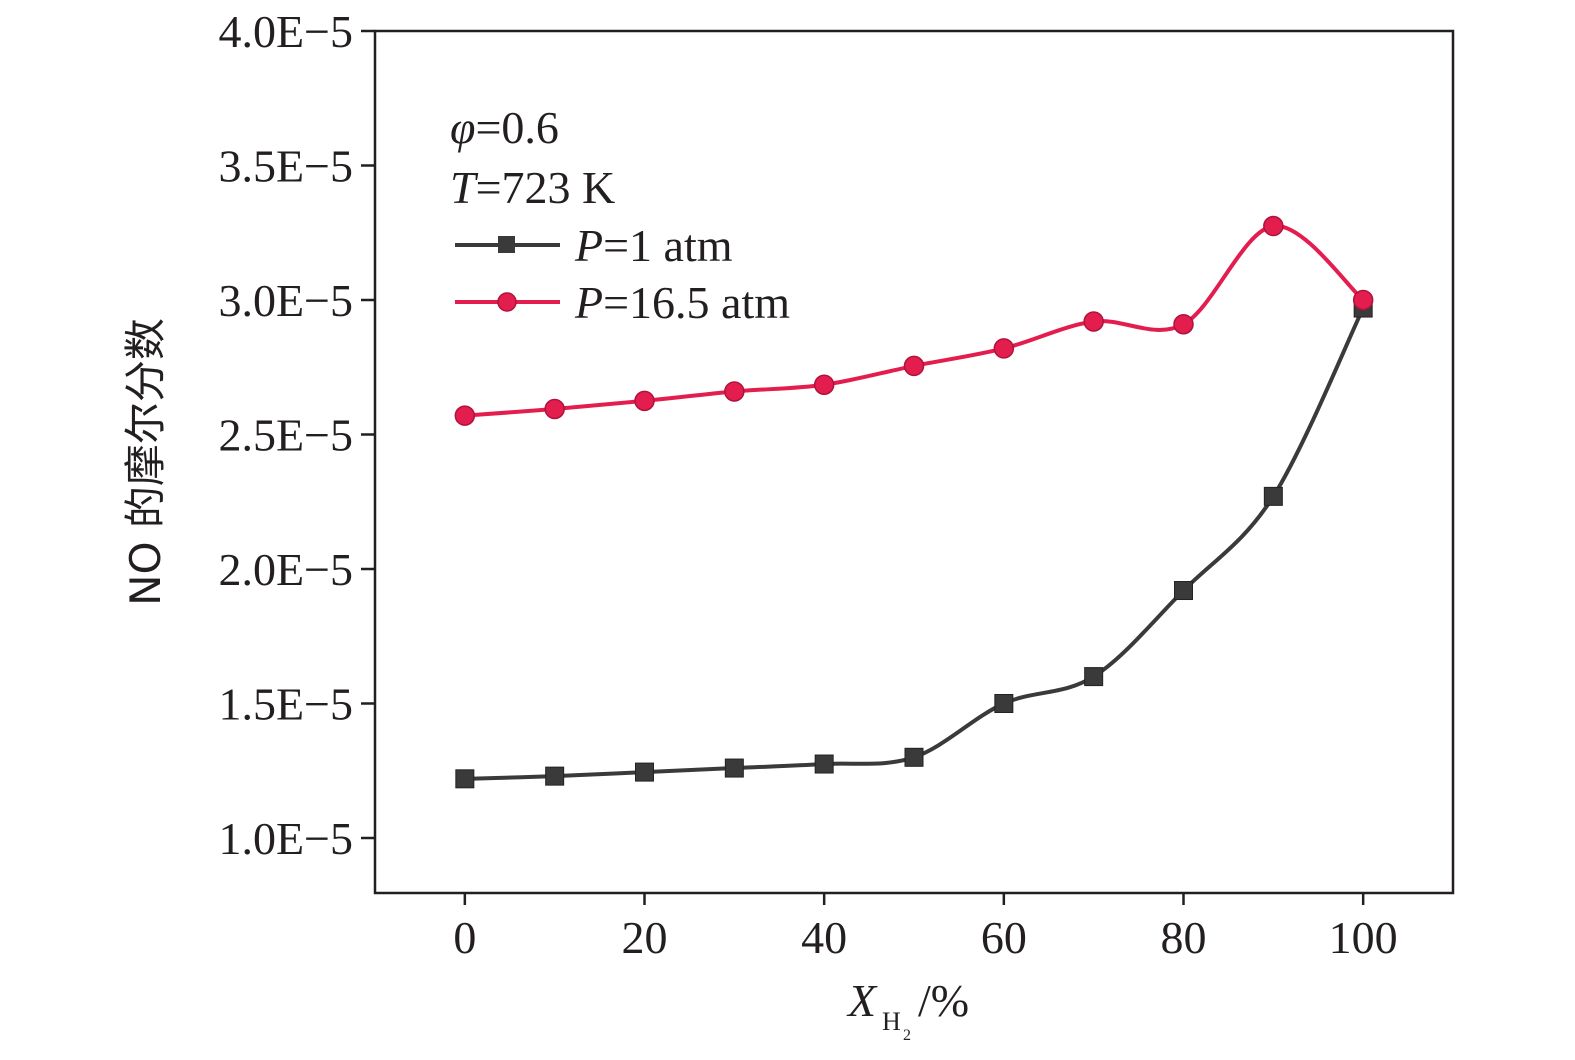 The height and width of the screenshot is (1060, 1575). What do you see at coordinates (645, 937) in the screenshot?
I see `x-tick-label: 20` at bounding box center [645, 937].